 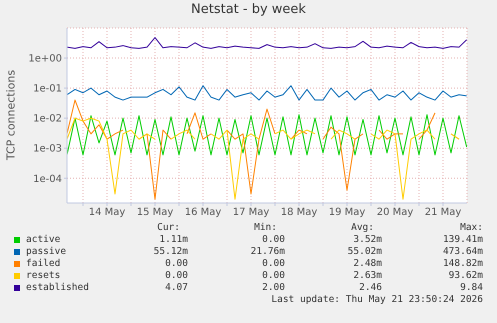 What do you see at coordinates (443, 212) in the screenshot?
I see `x-tick-label: 21 May` at bounding box center [443, 212].